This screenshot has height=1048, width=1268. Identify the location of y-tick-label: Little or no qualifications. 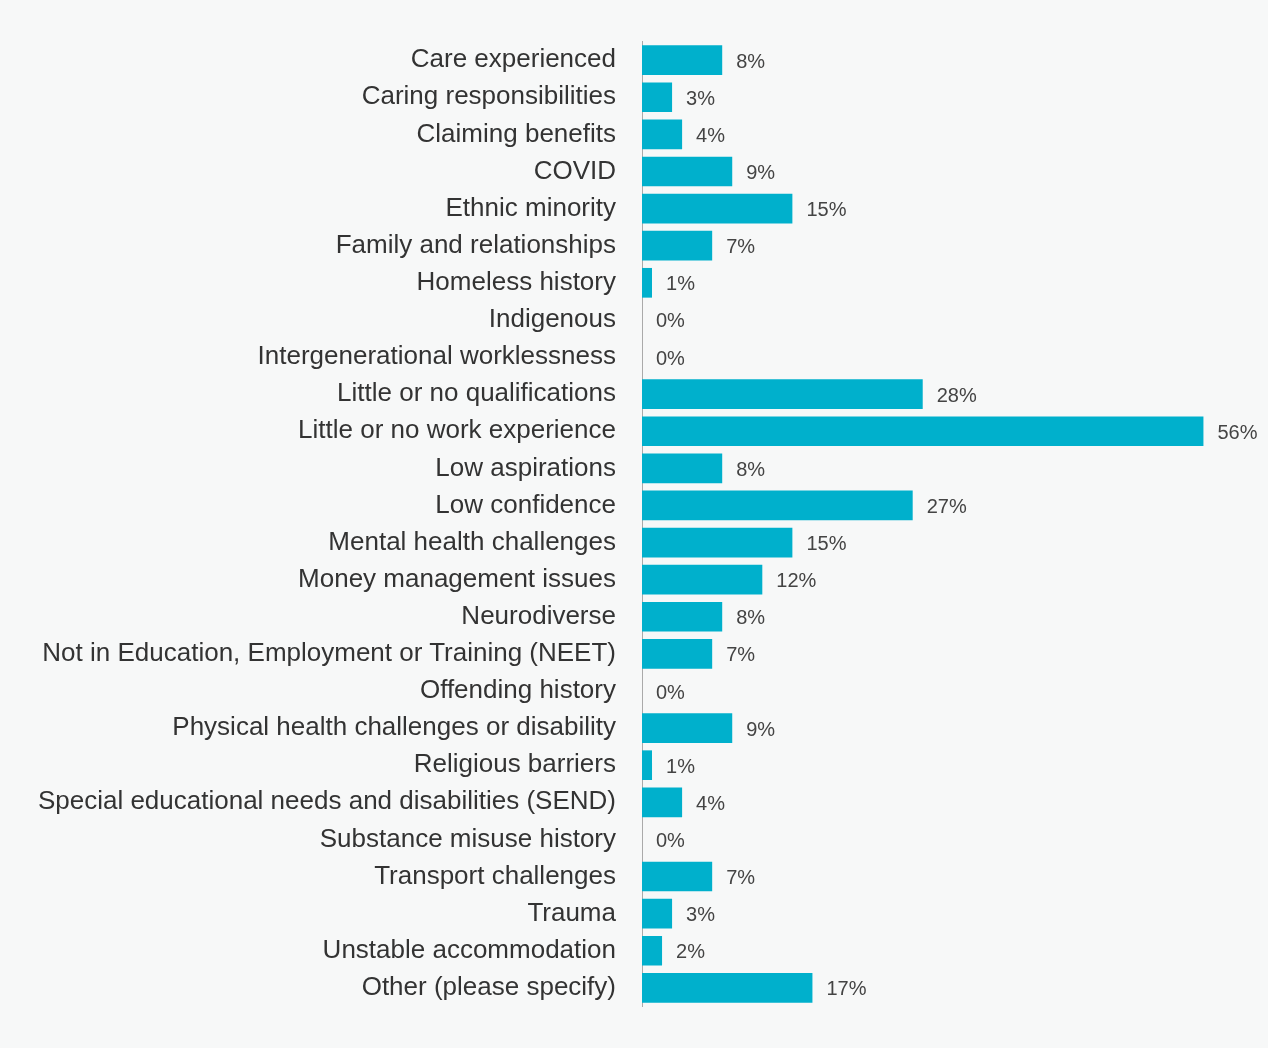
(476, 392).